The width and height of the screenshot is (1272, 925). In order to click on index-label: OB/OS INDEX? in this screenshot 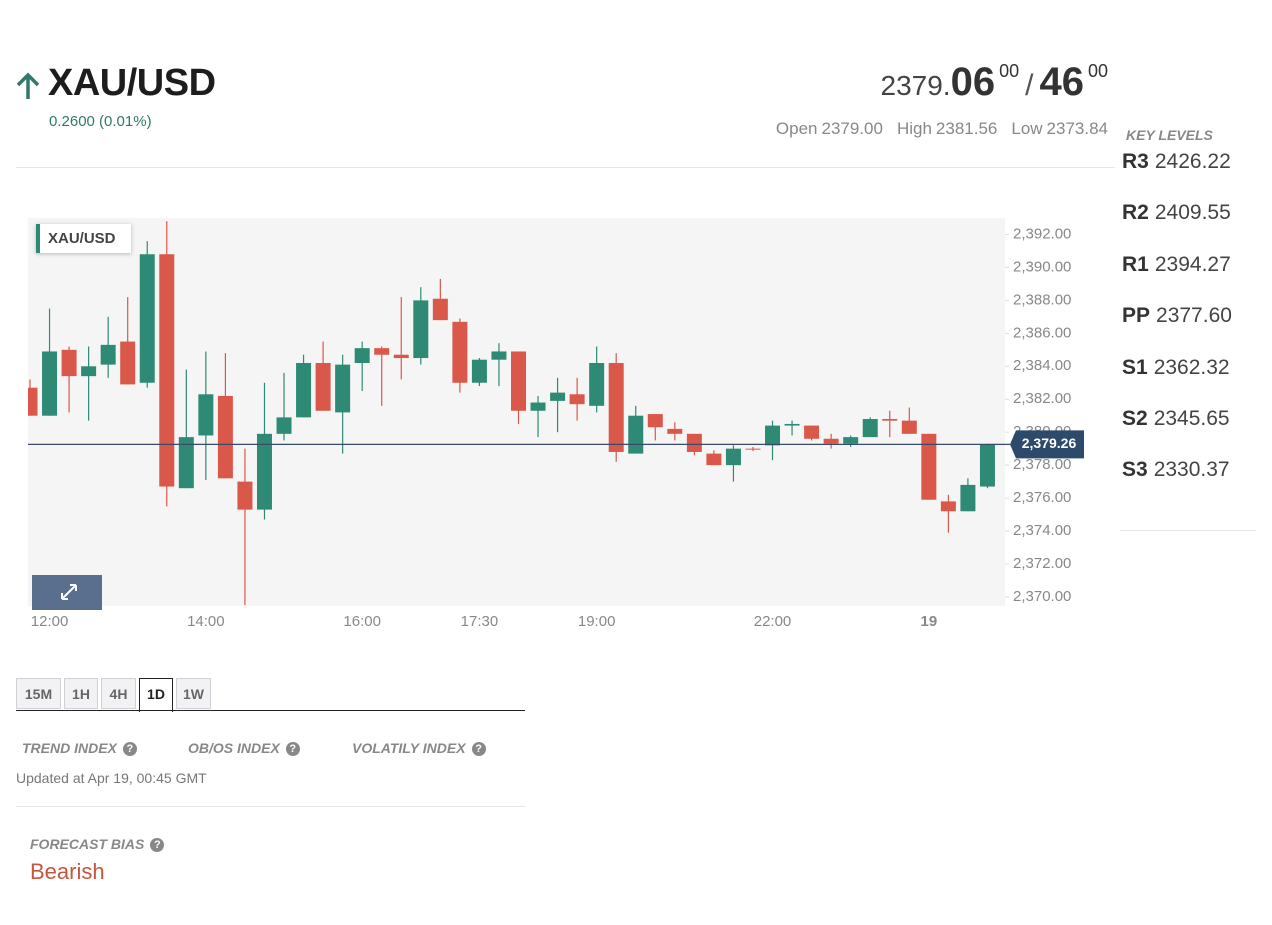, I will do `click(244, 748)`.